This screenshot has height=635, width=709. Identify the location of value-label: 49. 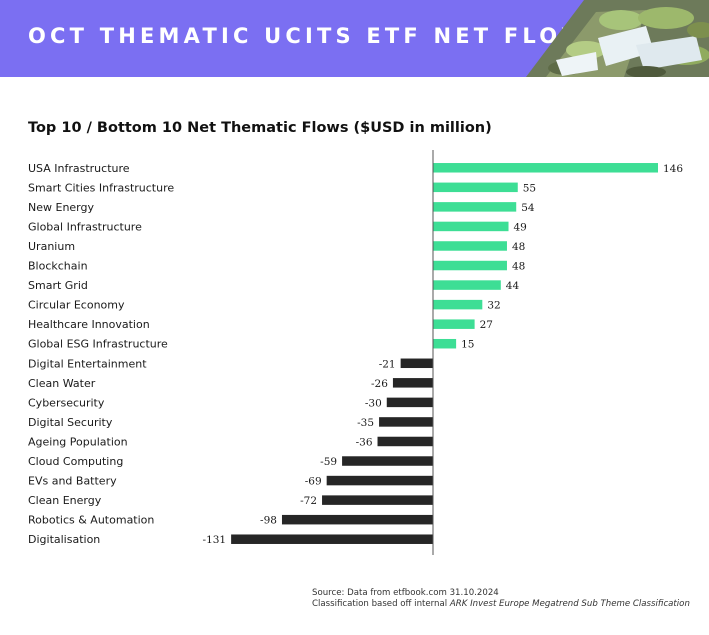
(520, 227).